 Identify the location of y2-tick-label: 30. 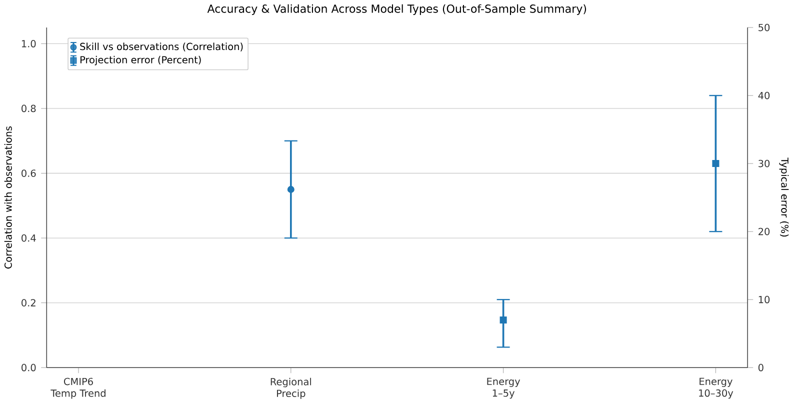
(764, 164).